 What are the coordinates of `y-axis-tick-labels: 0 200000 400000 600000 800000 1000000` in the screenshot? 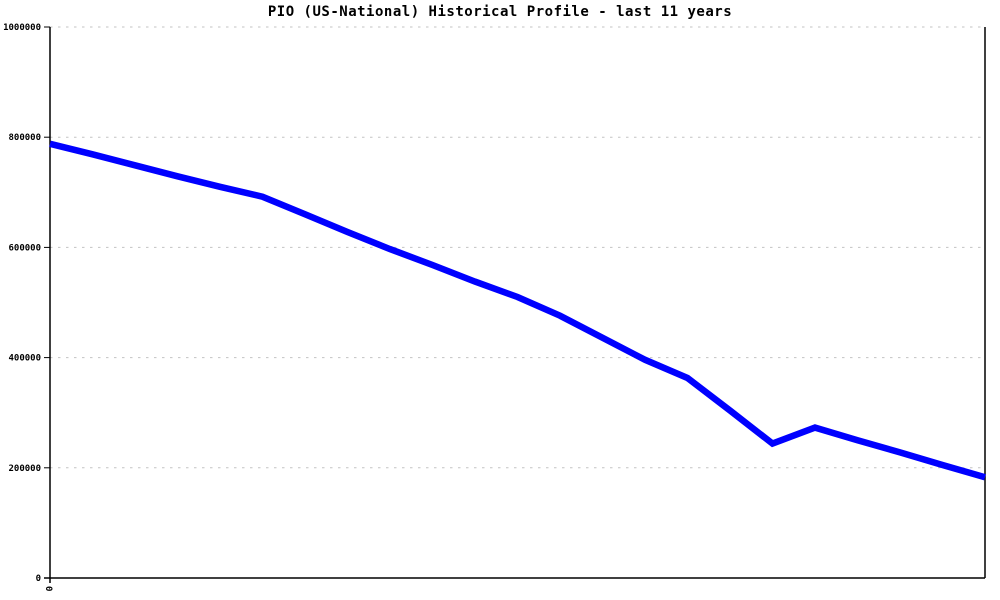 It's located at (22, 303).